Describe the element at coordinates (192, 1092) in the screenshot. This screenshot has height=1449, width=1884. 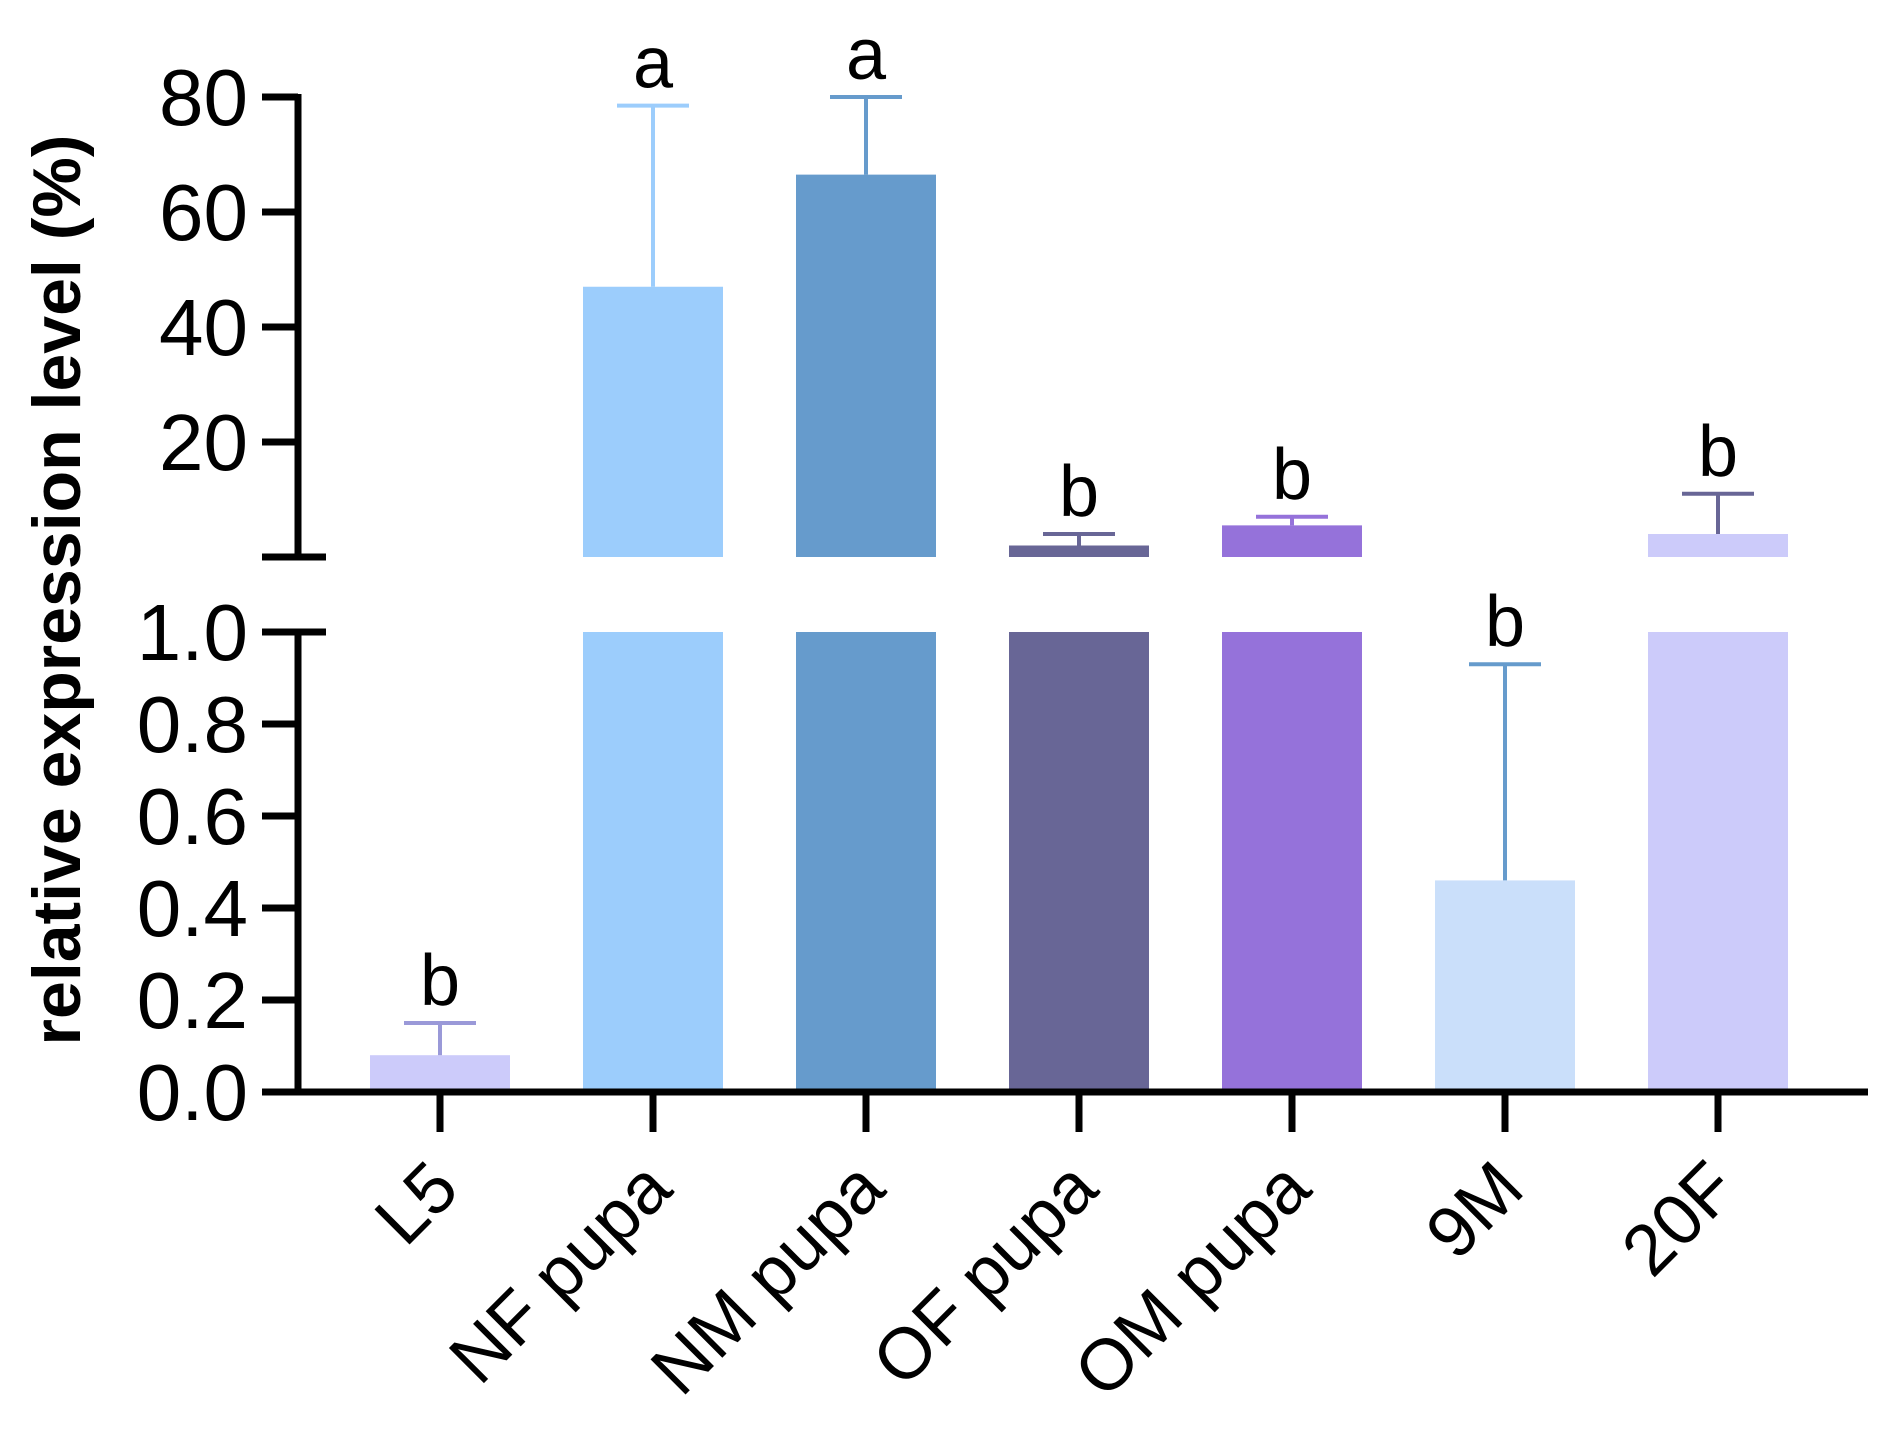
I see `y-tick-label-lower-0: 0.0` at that location.